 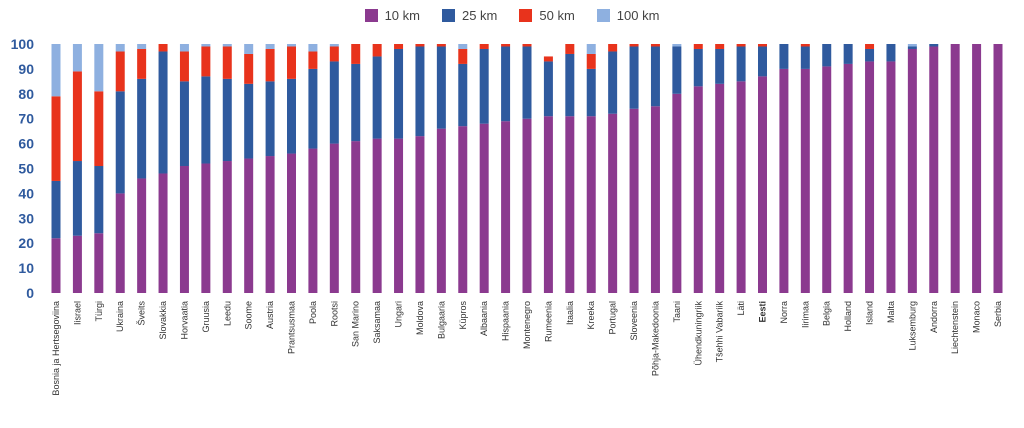 I want to click on x-tick-label: Monaco, so click(x=977, y=317).